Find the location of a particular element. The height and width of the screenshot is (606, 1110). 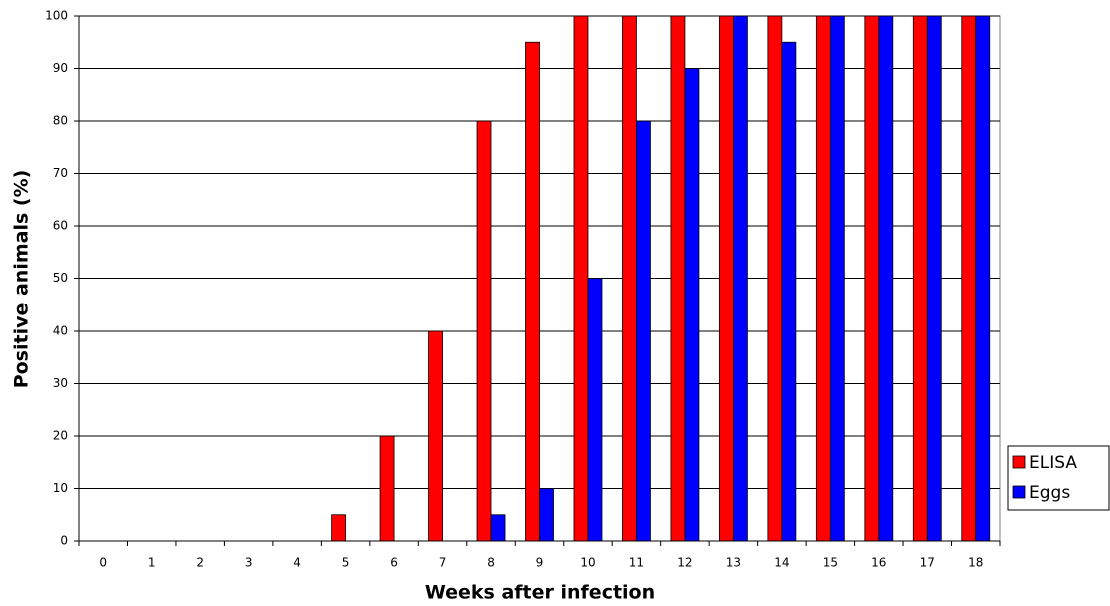

x-tick-label: 6 is located at coordinates (394, 563).